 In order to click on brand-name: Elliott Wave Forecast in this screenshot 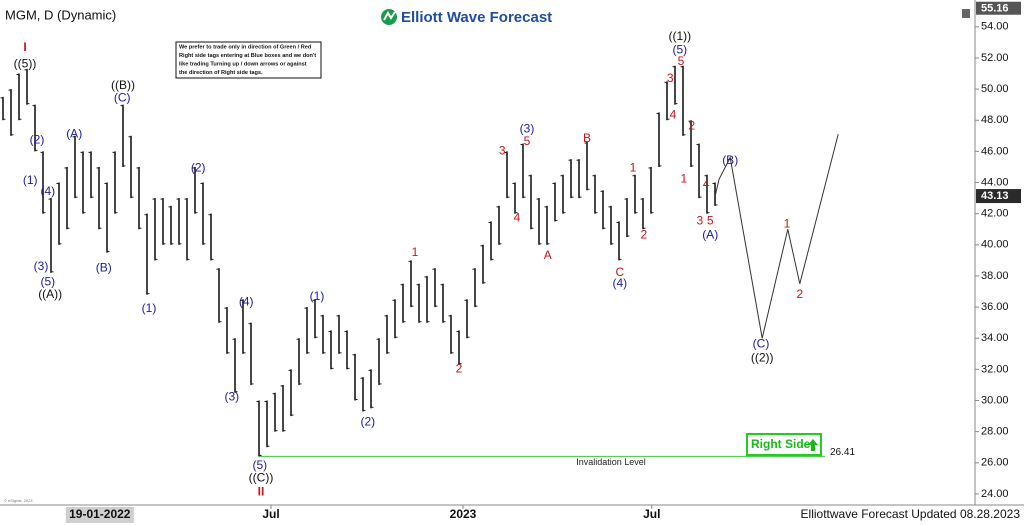, I will do `click(476, 17)`.